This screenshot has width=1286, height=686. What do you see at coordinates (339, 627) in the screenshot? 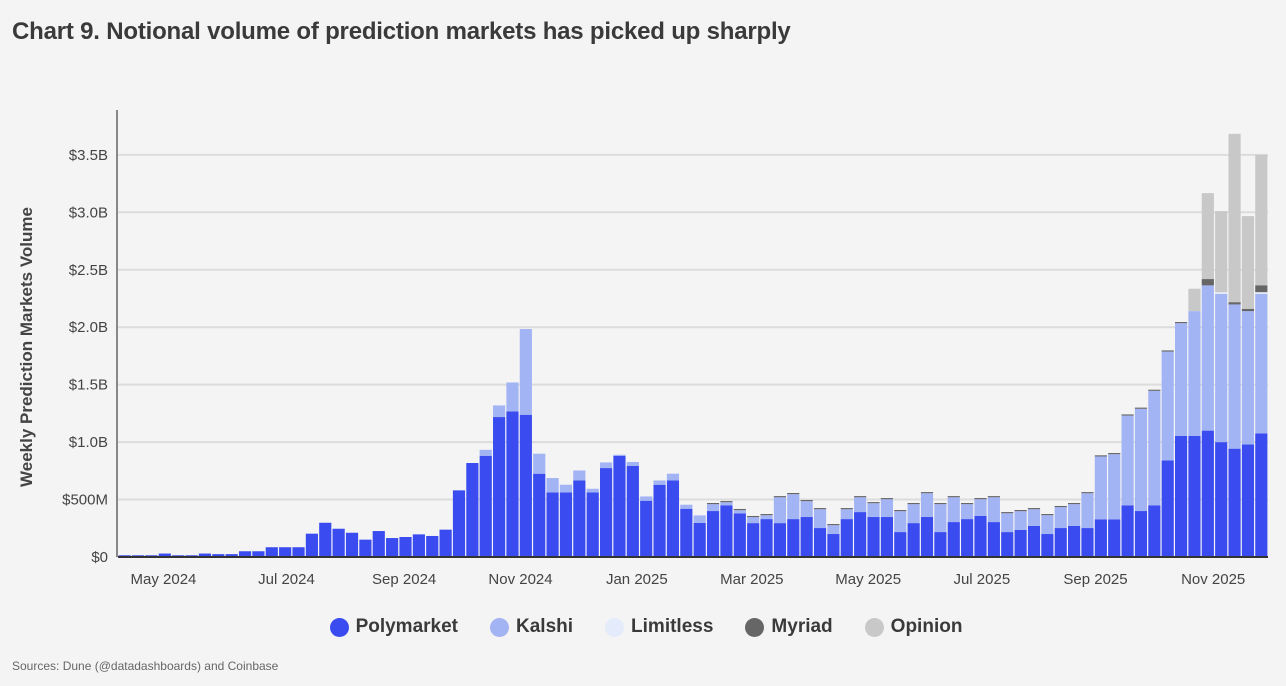
I see `legend-swatch-polymarket` at bounding box center [339, 627].